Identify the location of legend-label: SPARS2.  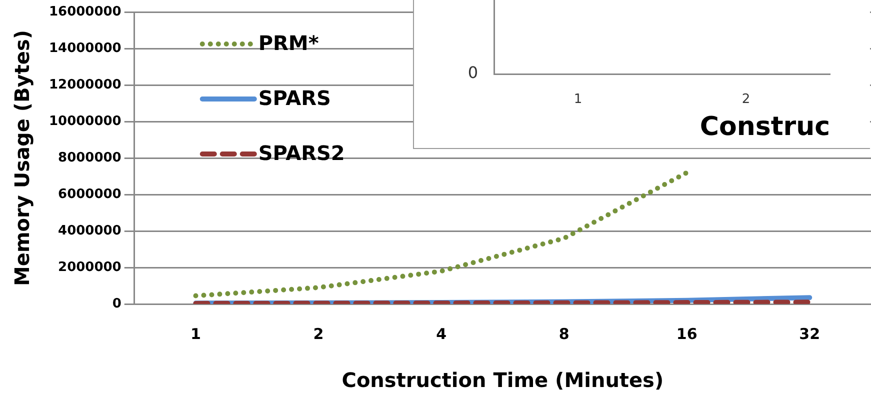
(301, 153).